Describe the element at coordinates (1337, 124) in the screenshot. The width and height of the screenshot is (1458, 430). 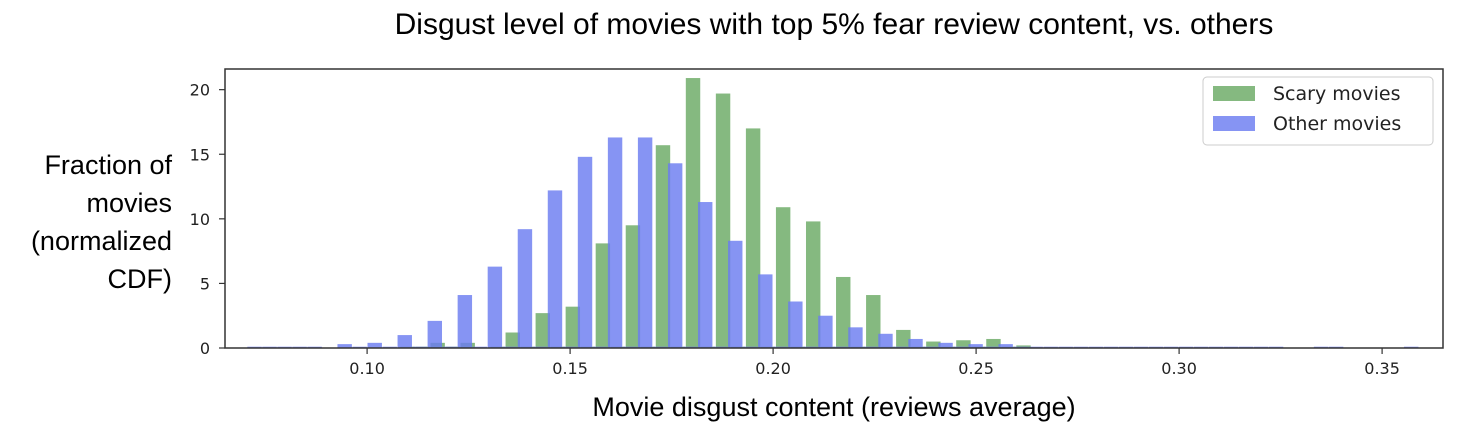
I see `legend-label: Other movies` at that location.